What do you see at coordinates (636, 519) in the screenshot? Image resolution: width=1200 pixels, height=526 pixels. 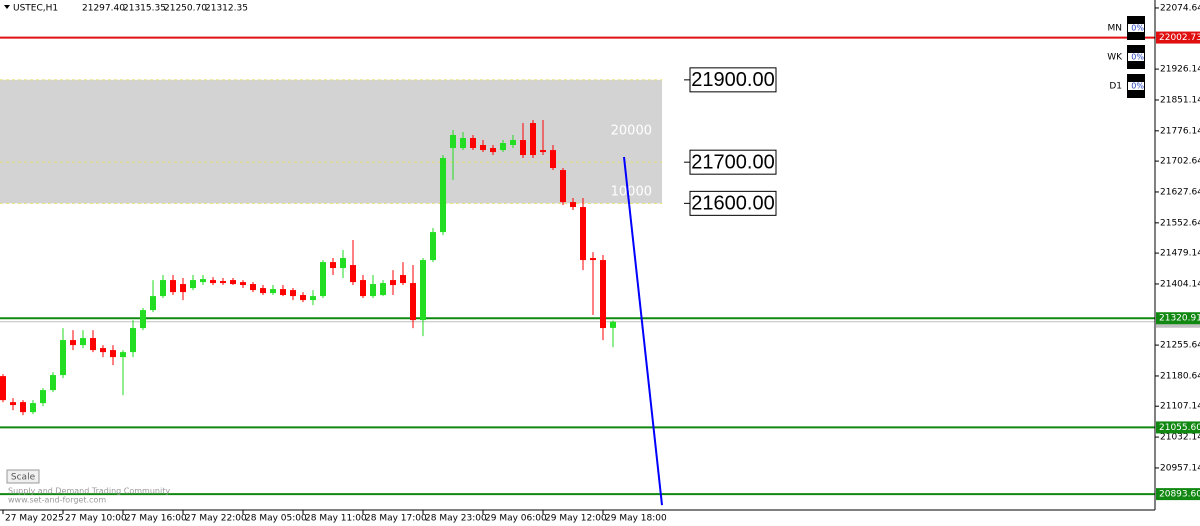 I see `x-tick-label: 29 May 18:00` at bounding box center [636, 519].